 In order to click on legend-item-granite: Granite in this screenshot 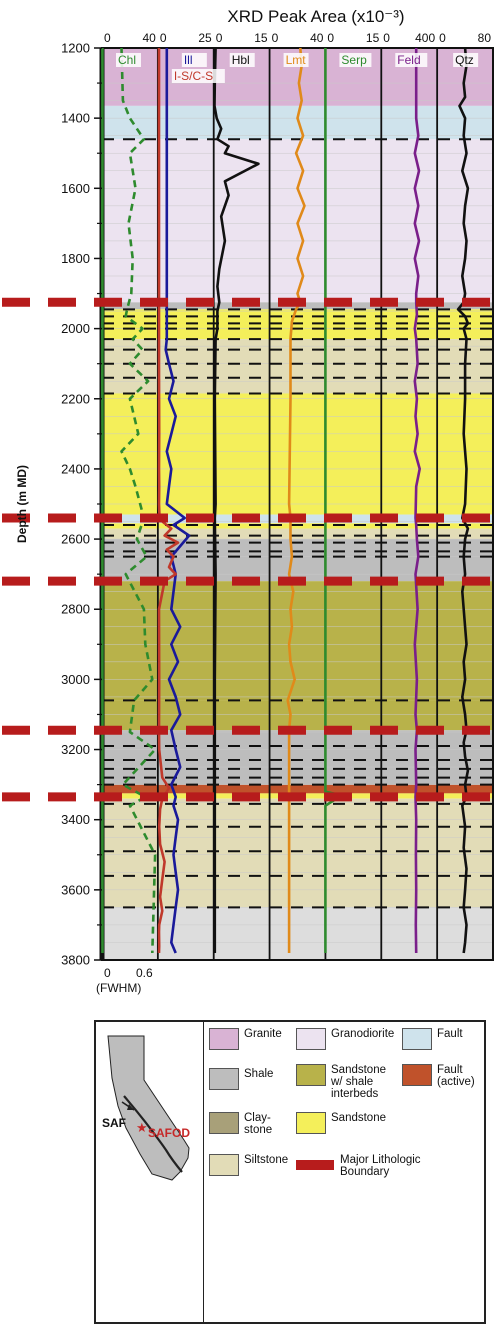, I will do `click(245, 1039)`.